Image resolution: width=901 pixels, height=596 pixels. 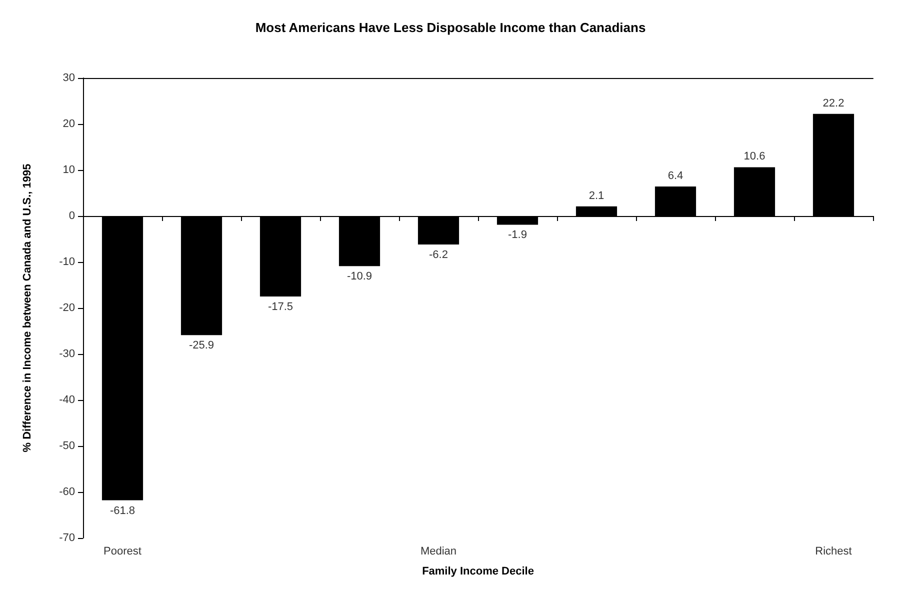 I want to click on data-label: -10.9, so click(x=359, y=276).